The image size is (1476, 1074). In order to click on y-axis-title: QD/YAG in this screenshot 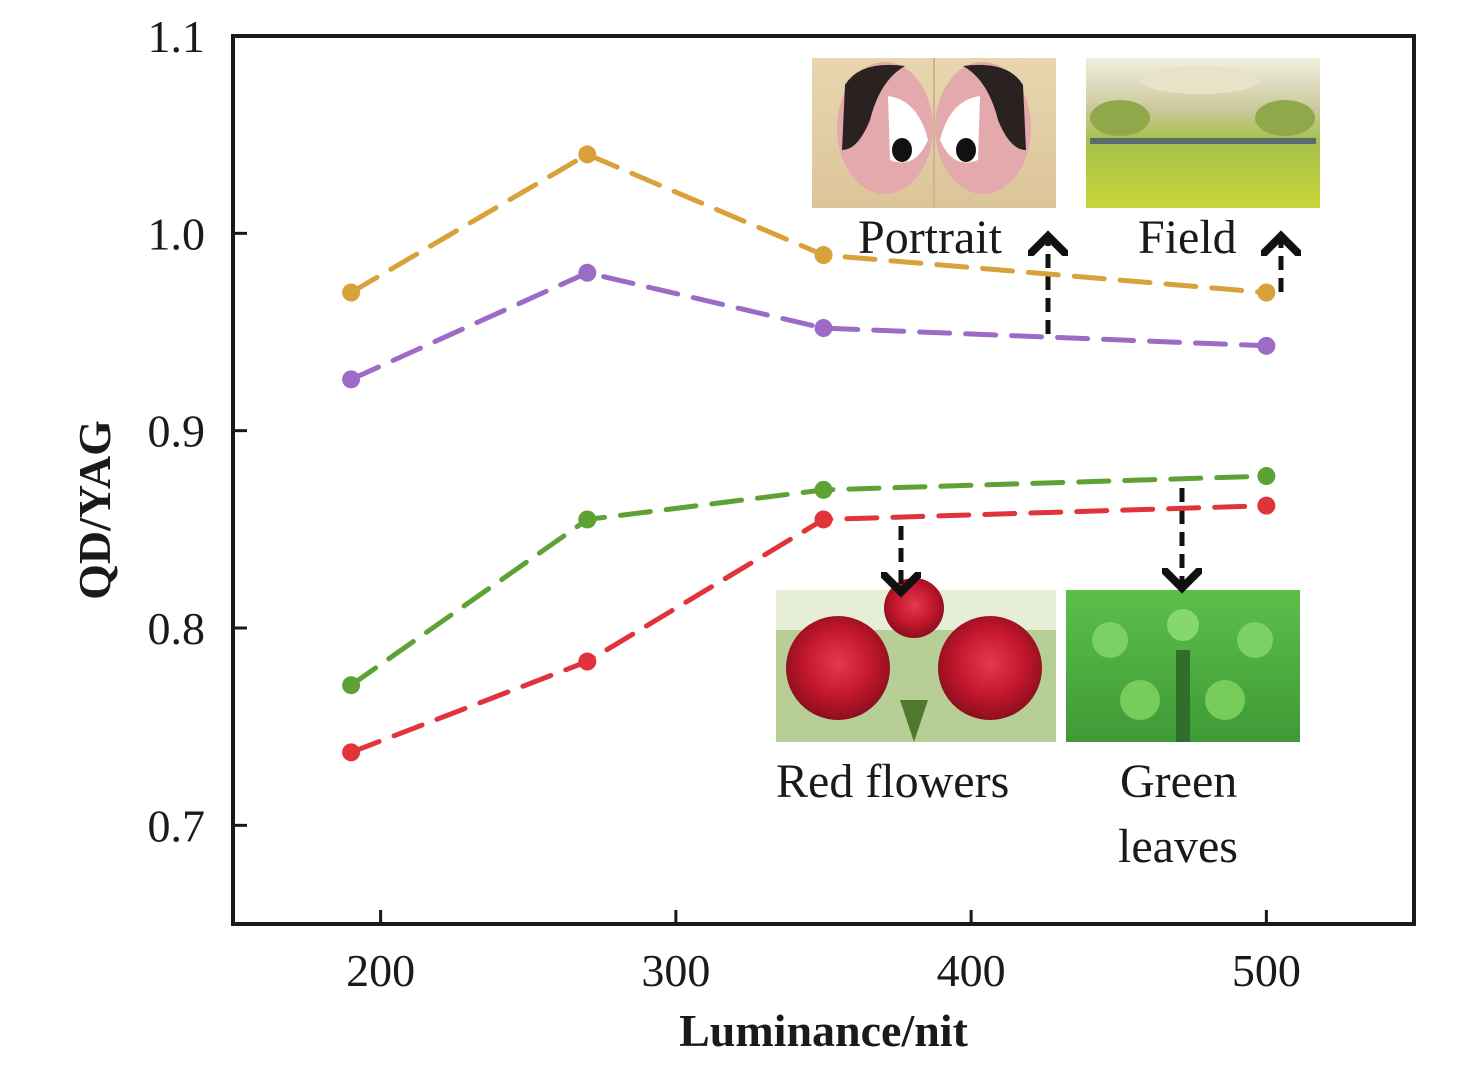, I will do `click(94, 510)`.